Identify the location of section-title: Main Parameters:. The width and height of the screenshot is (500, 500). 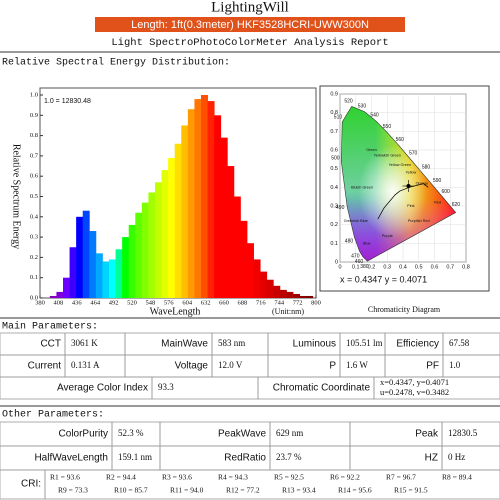
(50, 327).